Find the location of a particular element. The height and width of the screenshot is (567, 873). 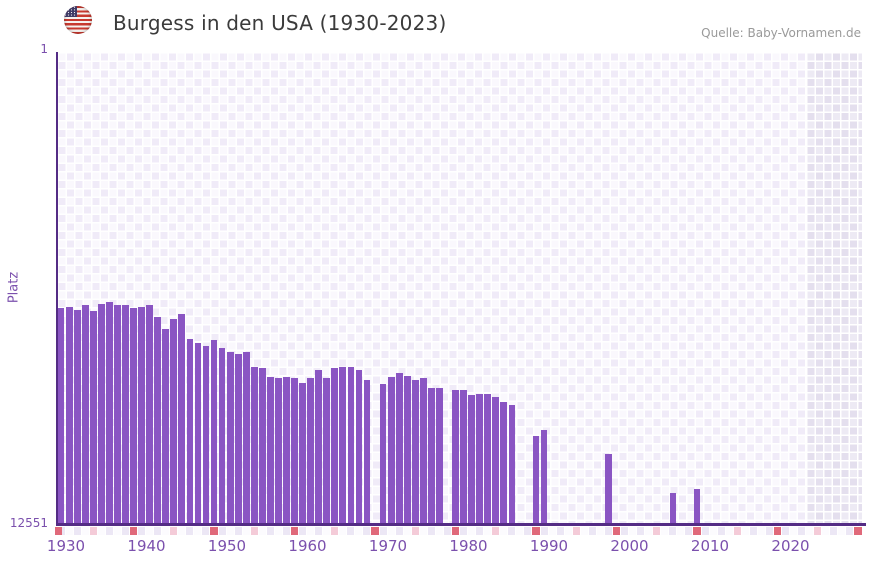

bar-1941 is located at coordinates (150, 414).